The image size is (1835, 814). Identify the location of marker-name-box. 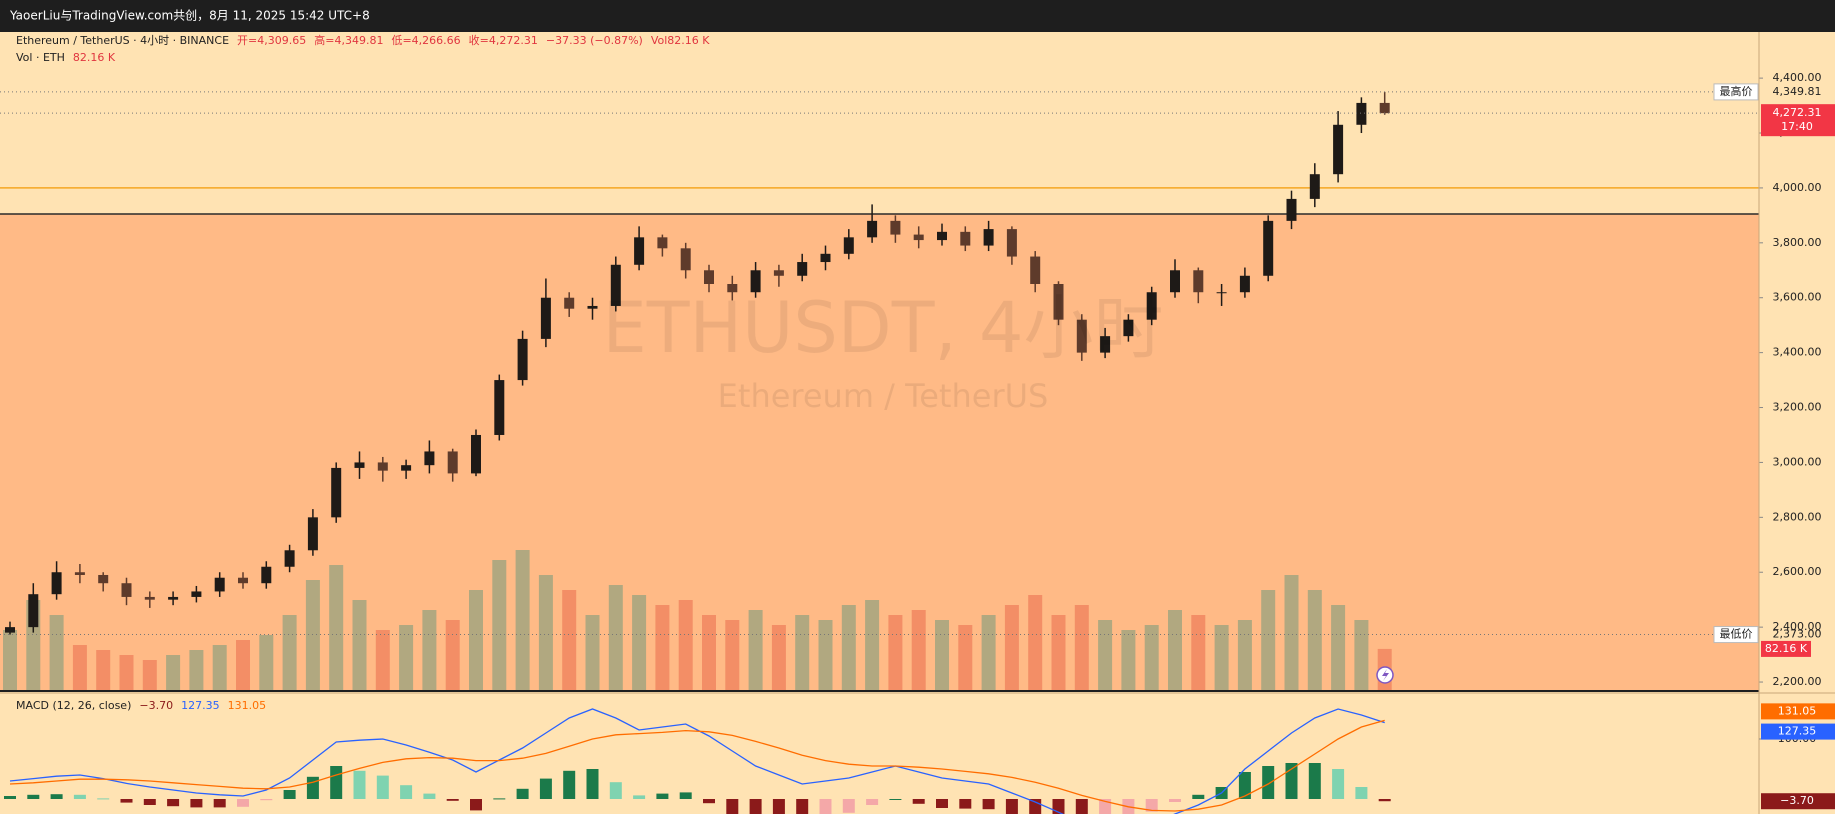
(1736, 635).